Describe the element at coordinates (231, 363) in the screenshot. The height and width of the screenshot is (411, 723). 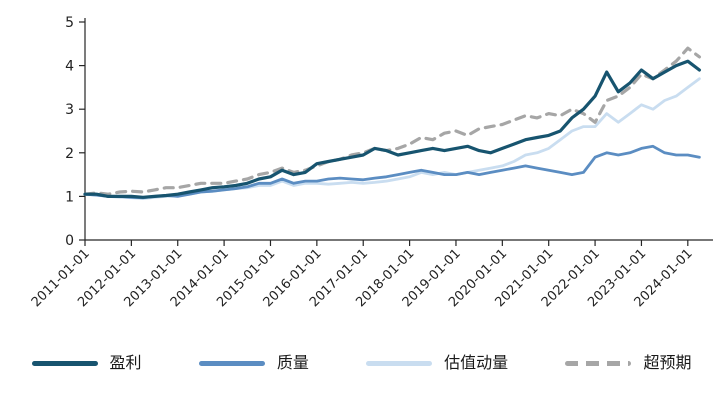
I see `legend-swatch-quality` at that location.